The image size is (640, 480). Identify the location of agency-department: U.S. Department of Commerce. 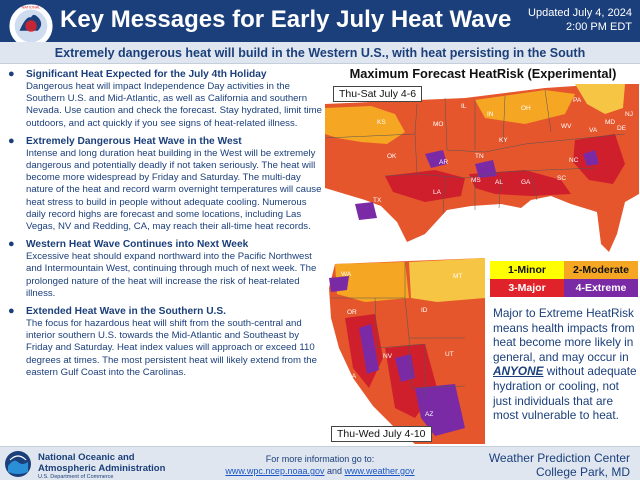
(76, 477).